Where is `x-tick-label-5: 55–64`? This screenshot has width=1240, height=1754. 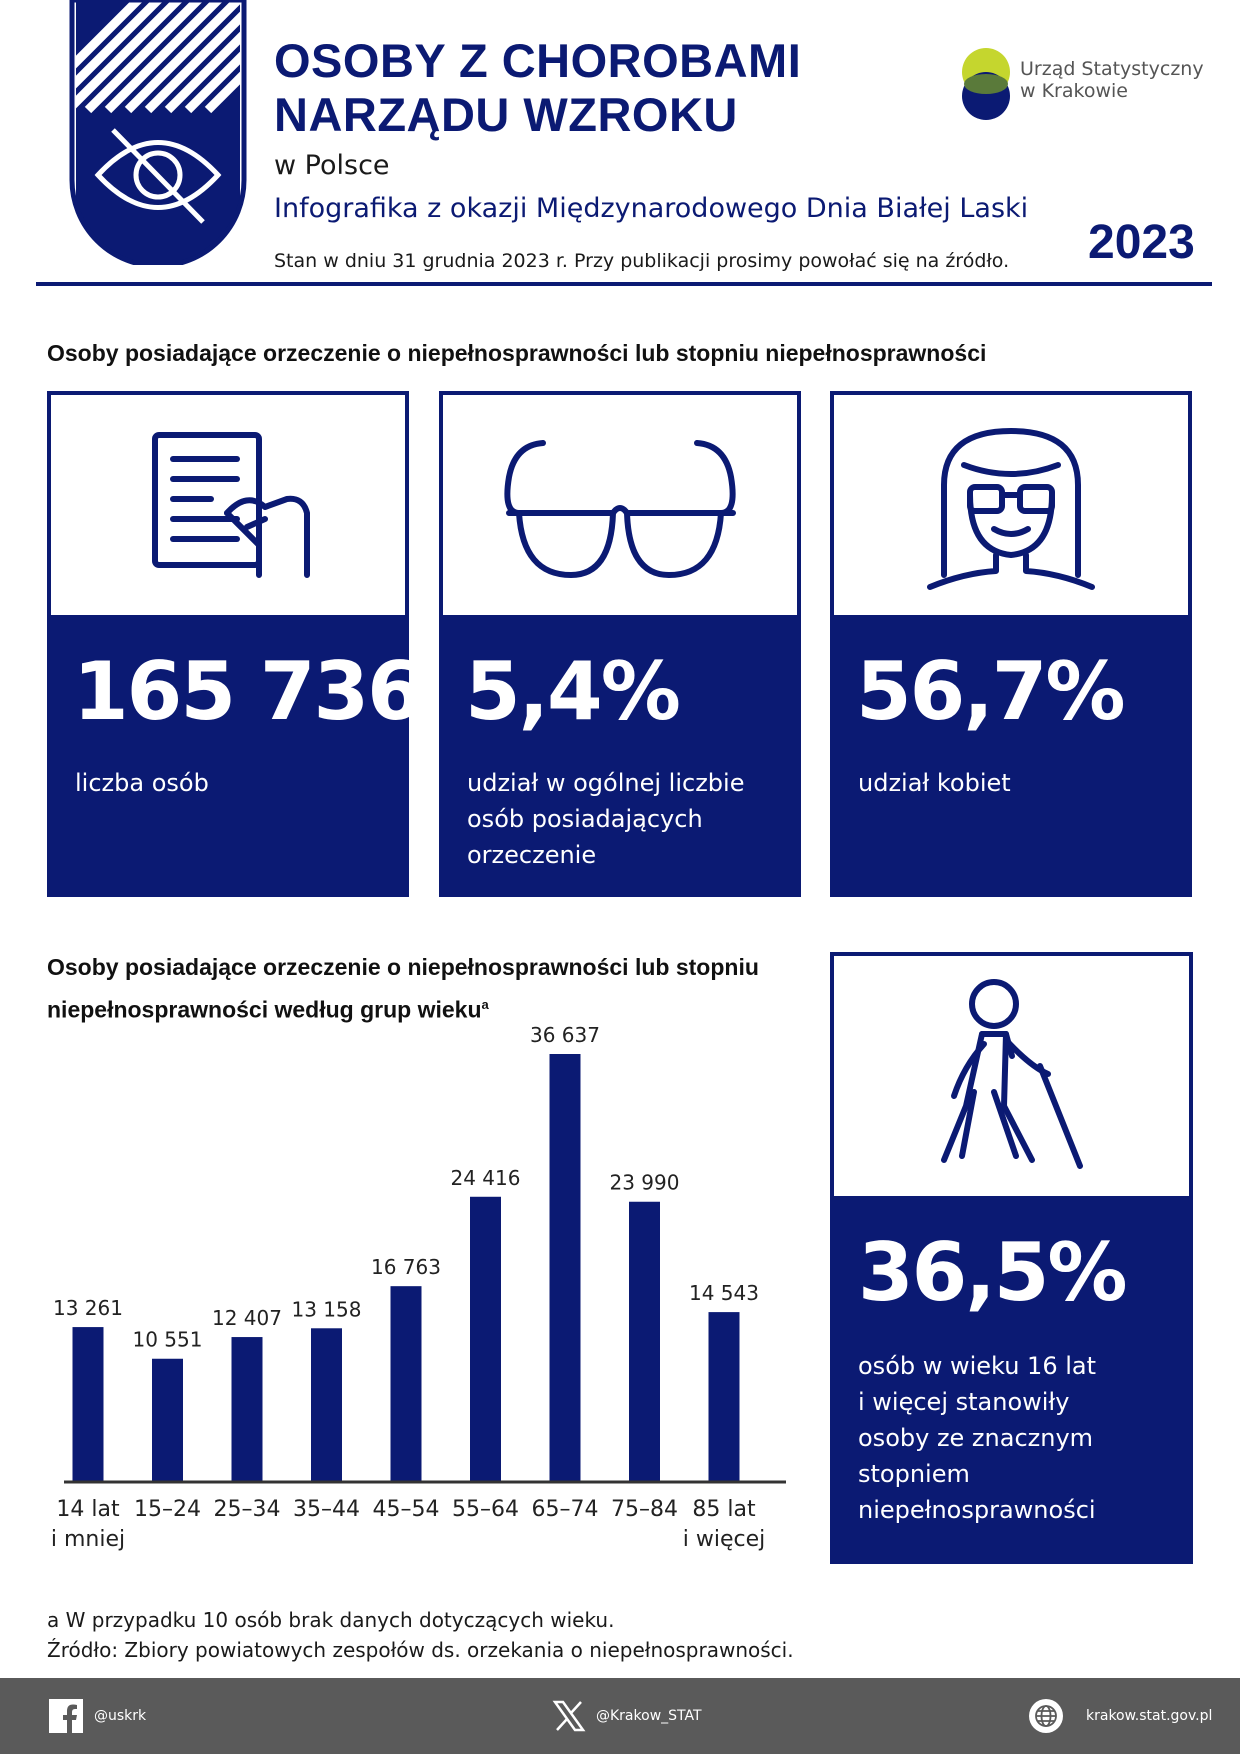 x-tick-label-5: 55–64 is located at coordinates (485, 1509).